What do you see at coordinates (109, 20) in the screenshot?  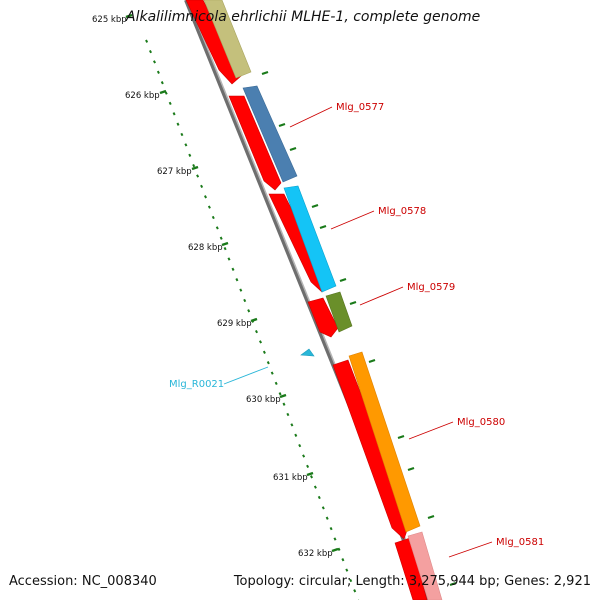 I see `ruler-label-625: 625 kbp` at bounding box center [109, 20].